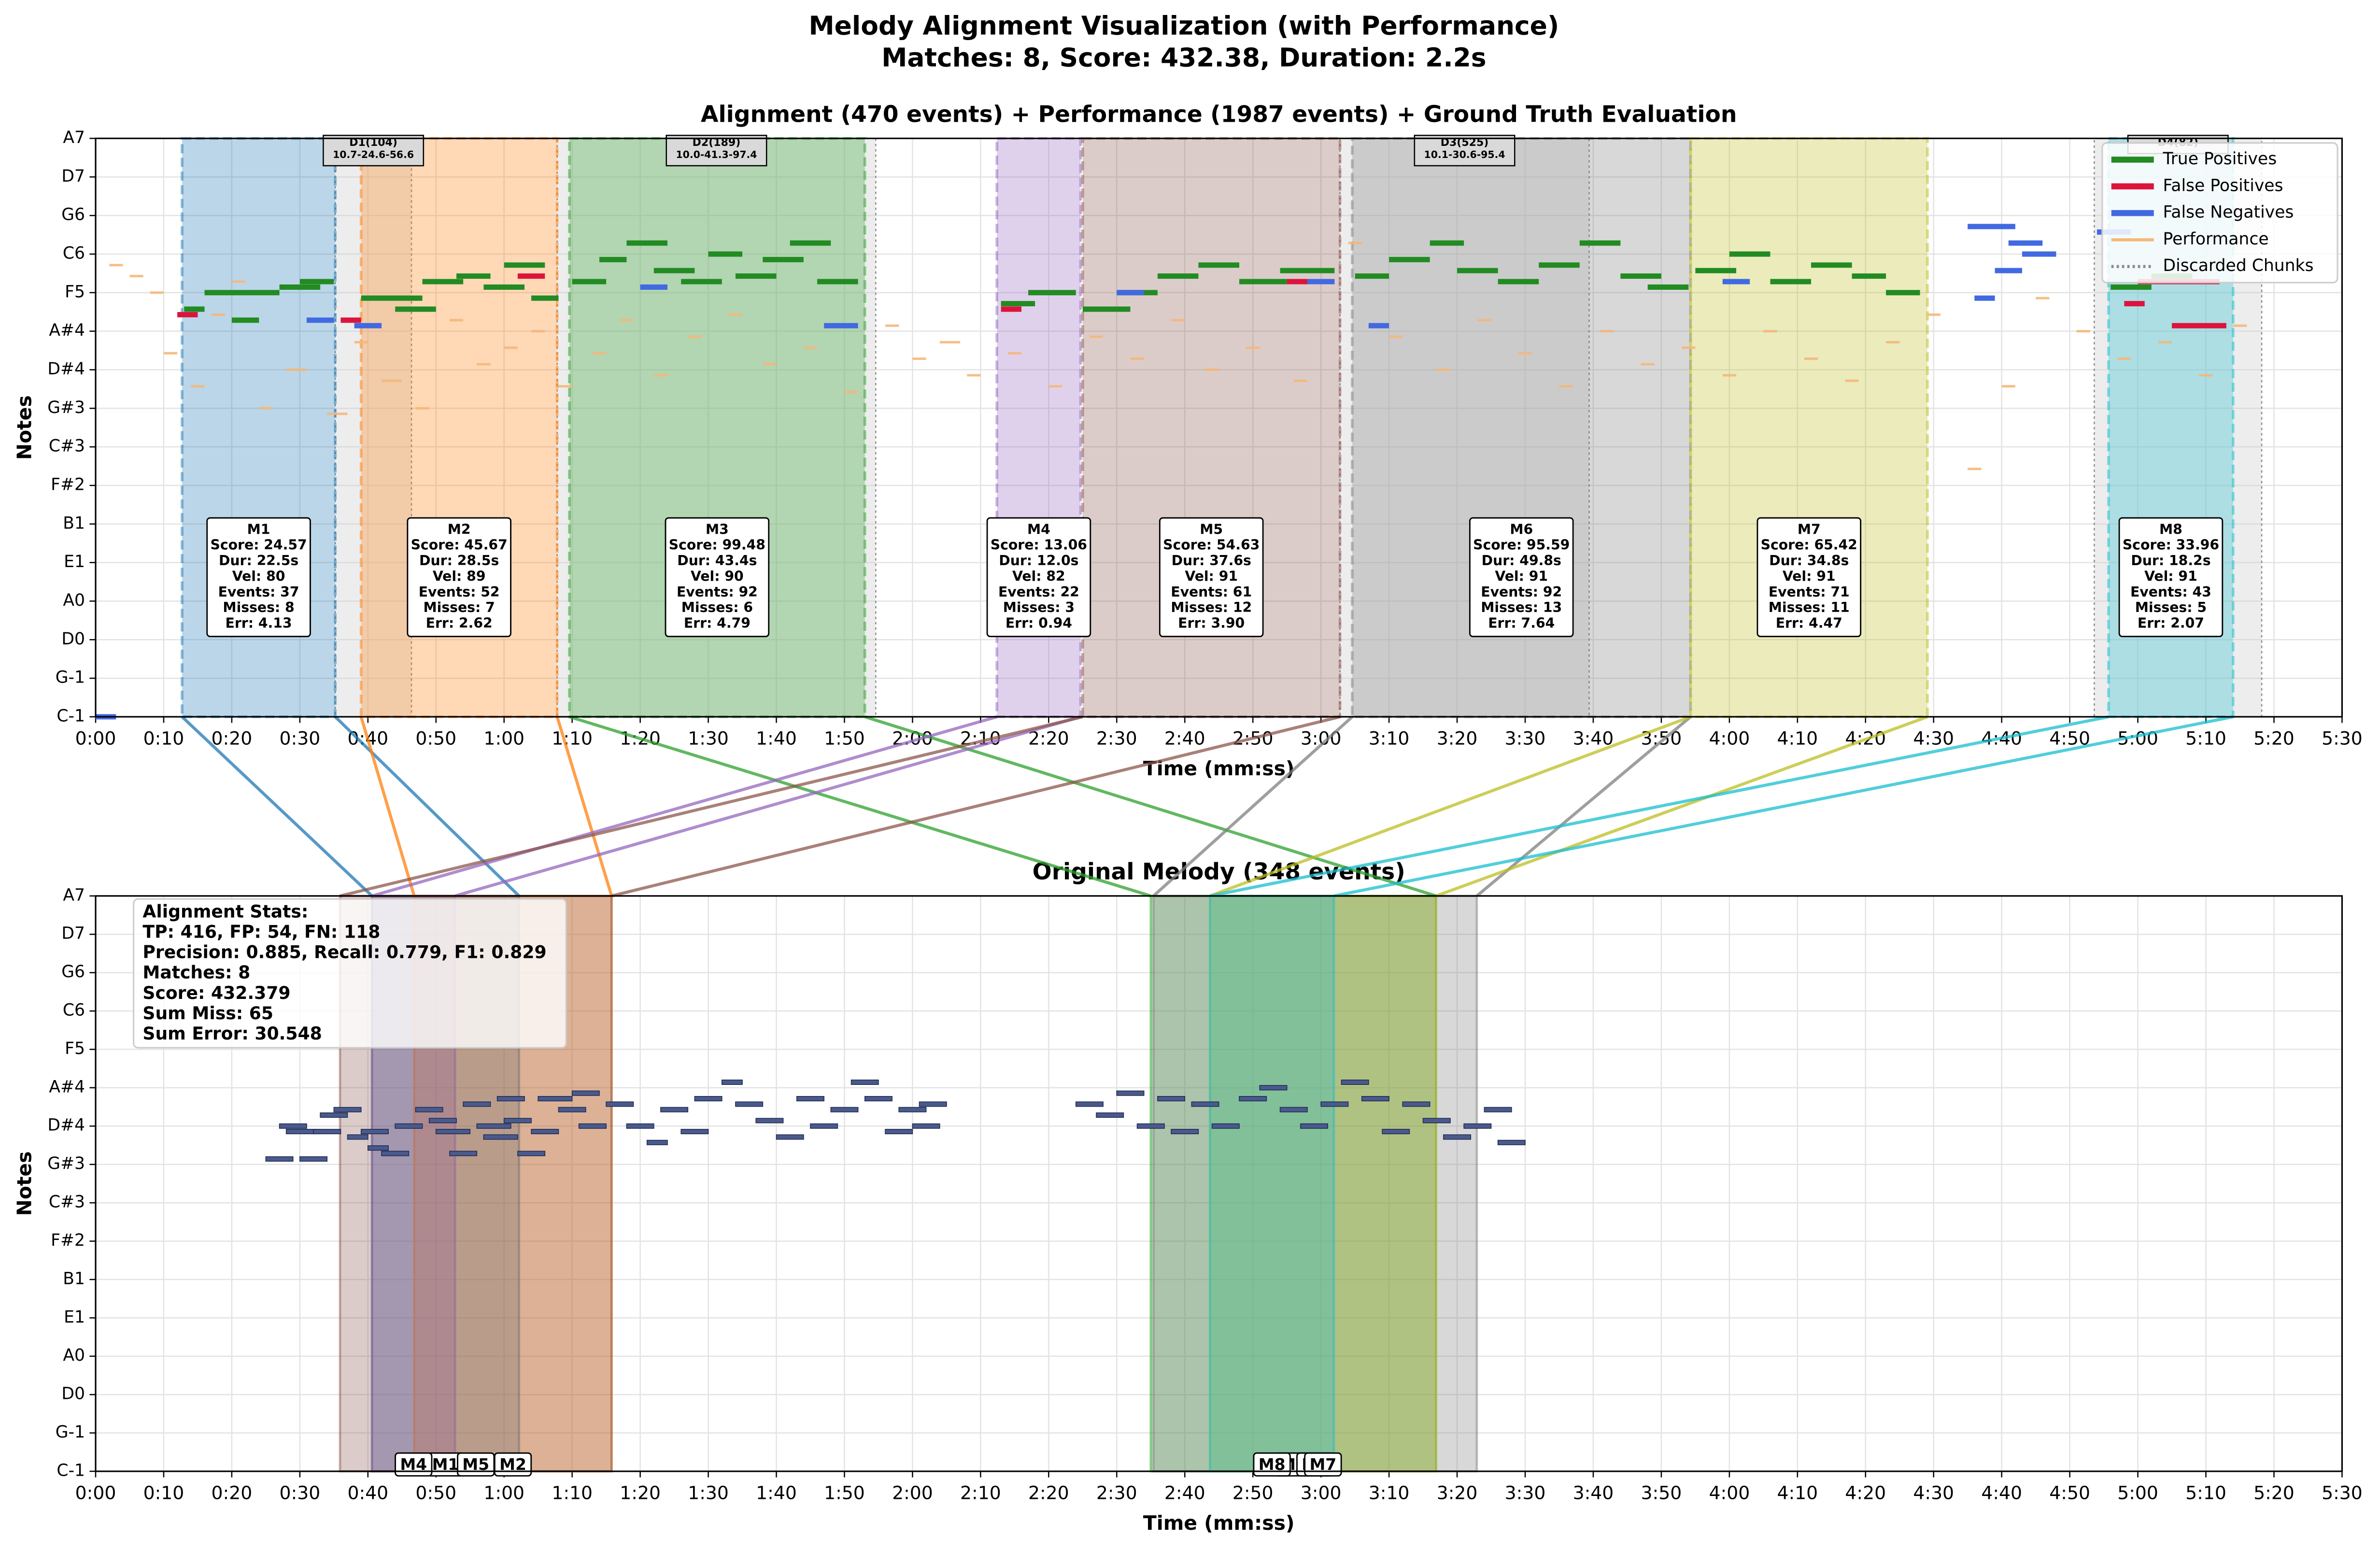 This screenshot has width=2380, height=1552. I want to click on y-tick-label: D#4, so click(66, 369).